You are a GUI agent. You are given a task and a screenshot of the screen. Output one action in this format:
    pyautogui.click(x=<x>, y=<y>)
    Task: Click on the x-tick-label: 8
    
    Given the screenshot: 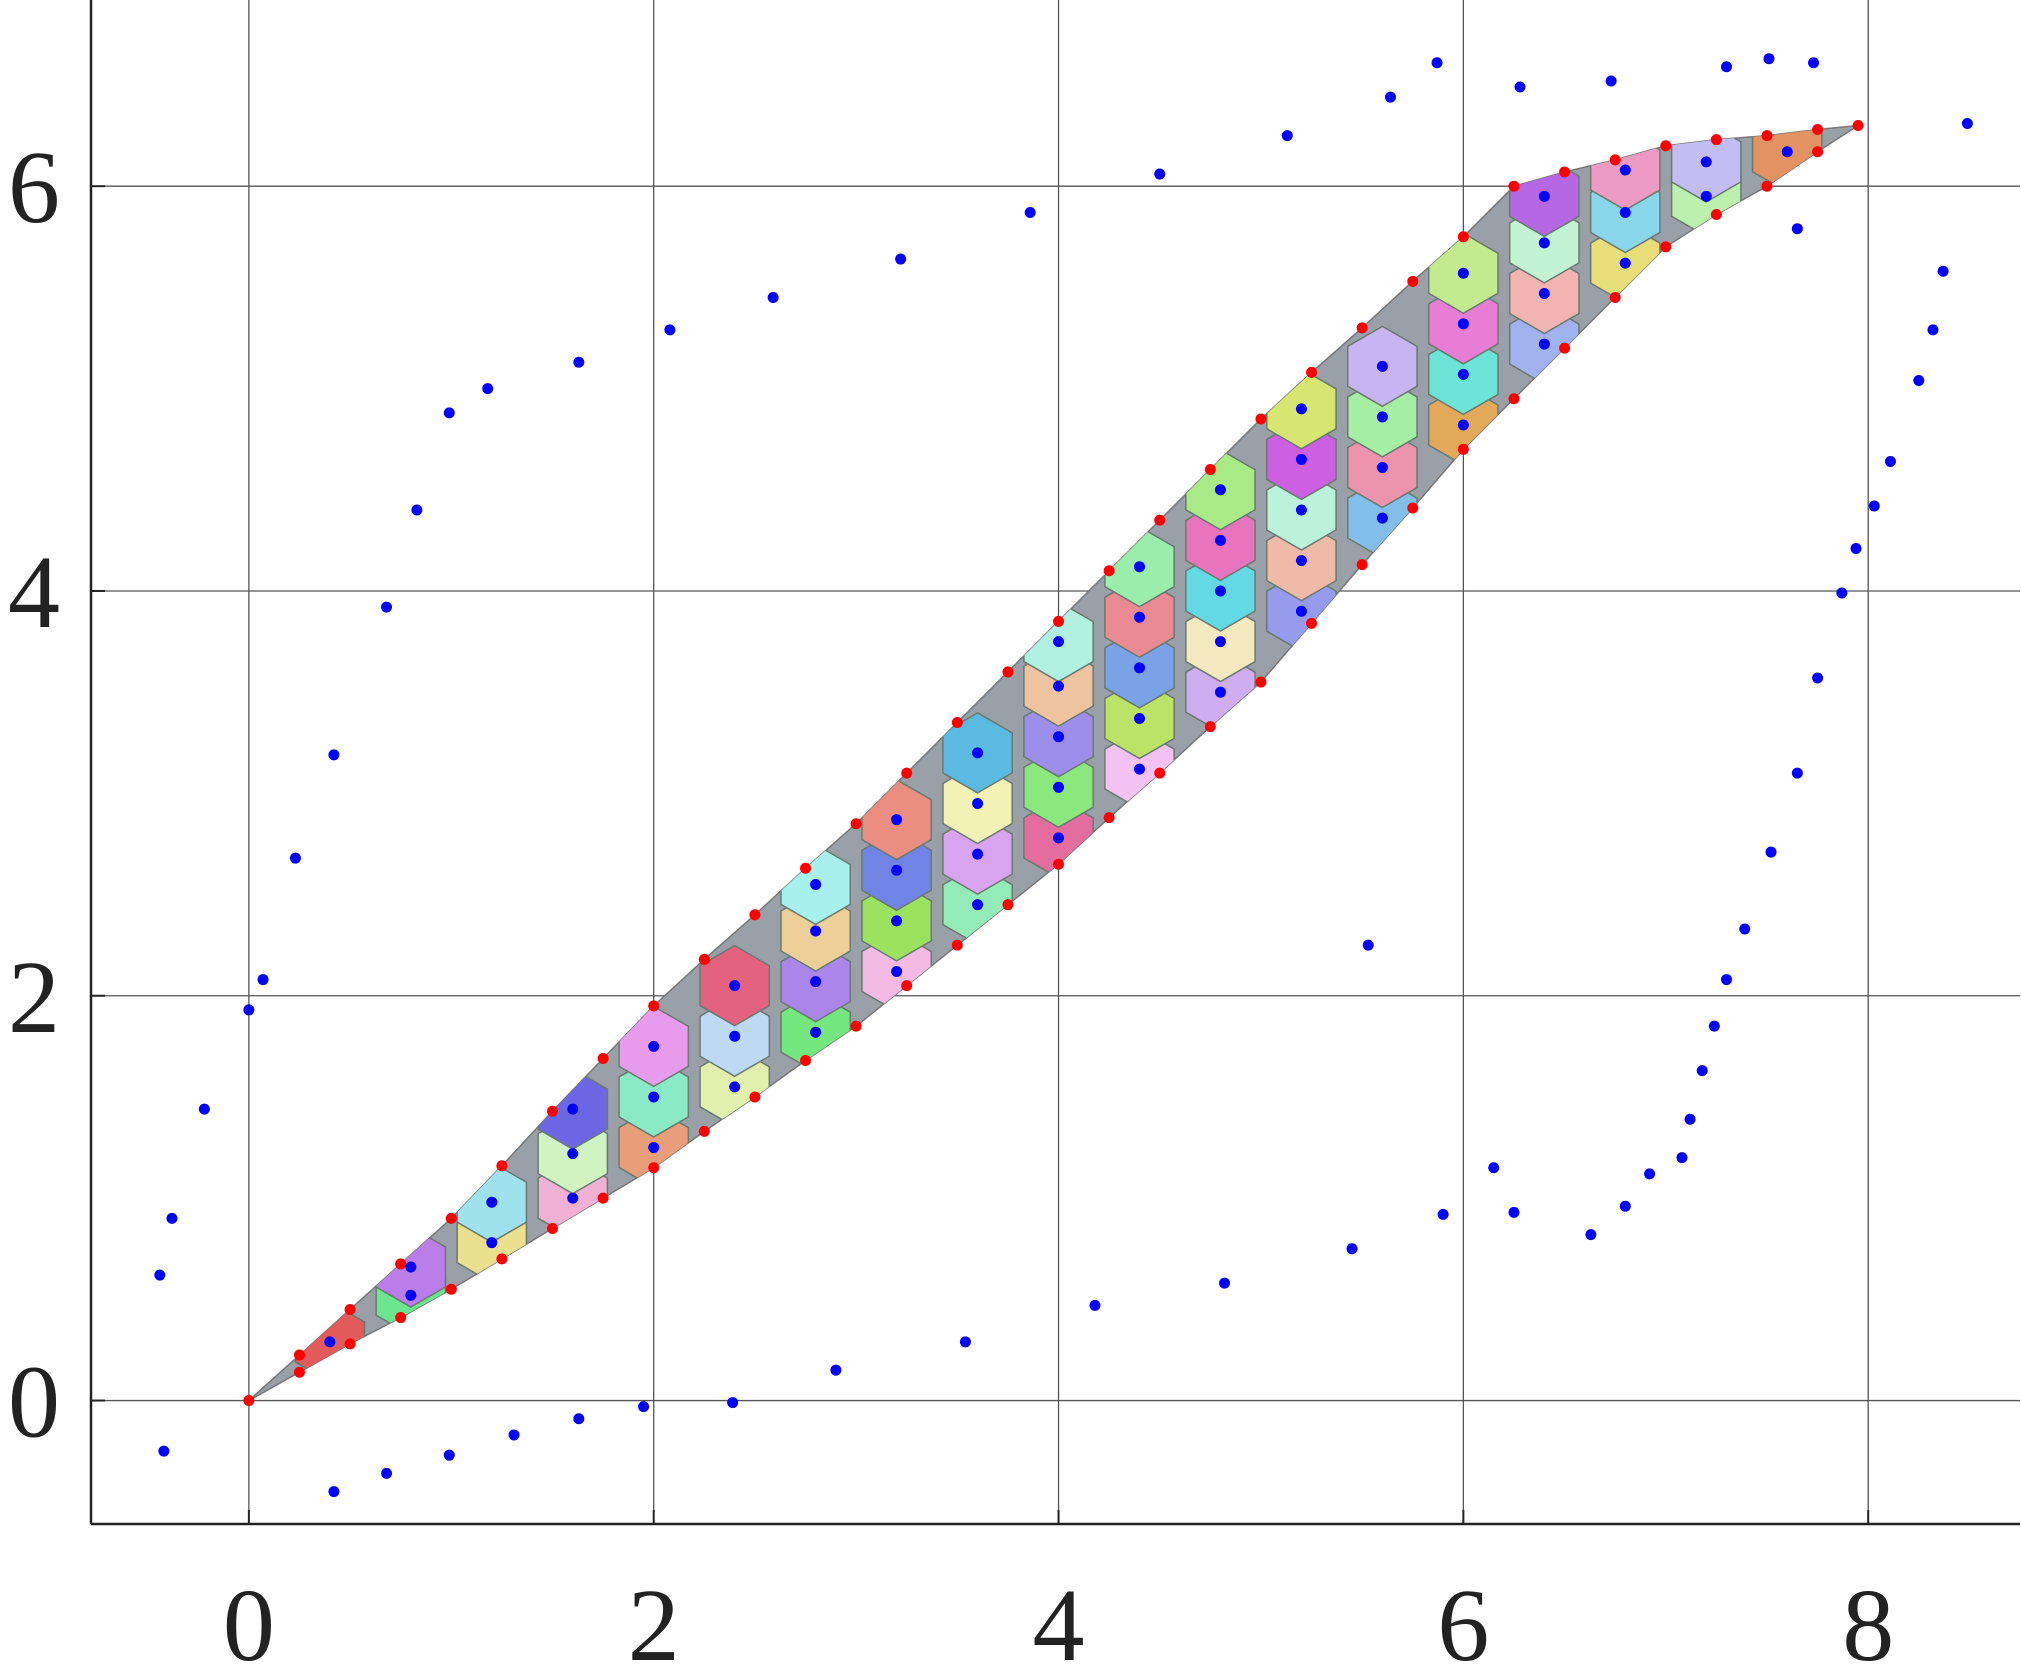 What is the action you would take?
    pyautogui.click(x=1868, y=1617)
    